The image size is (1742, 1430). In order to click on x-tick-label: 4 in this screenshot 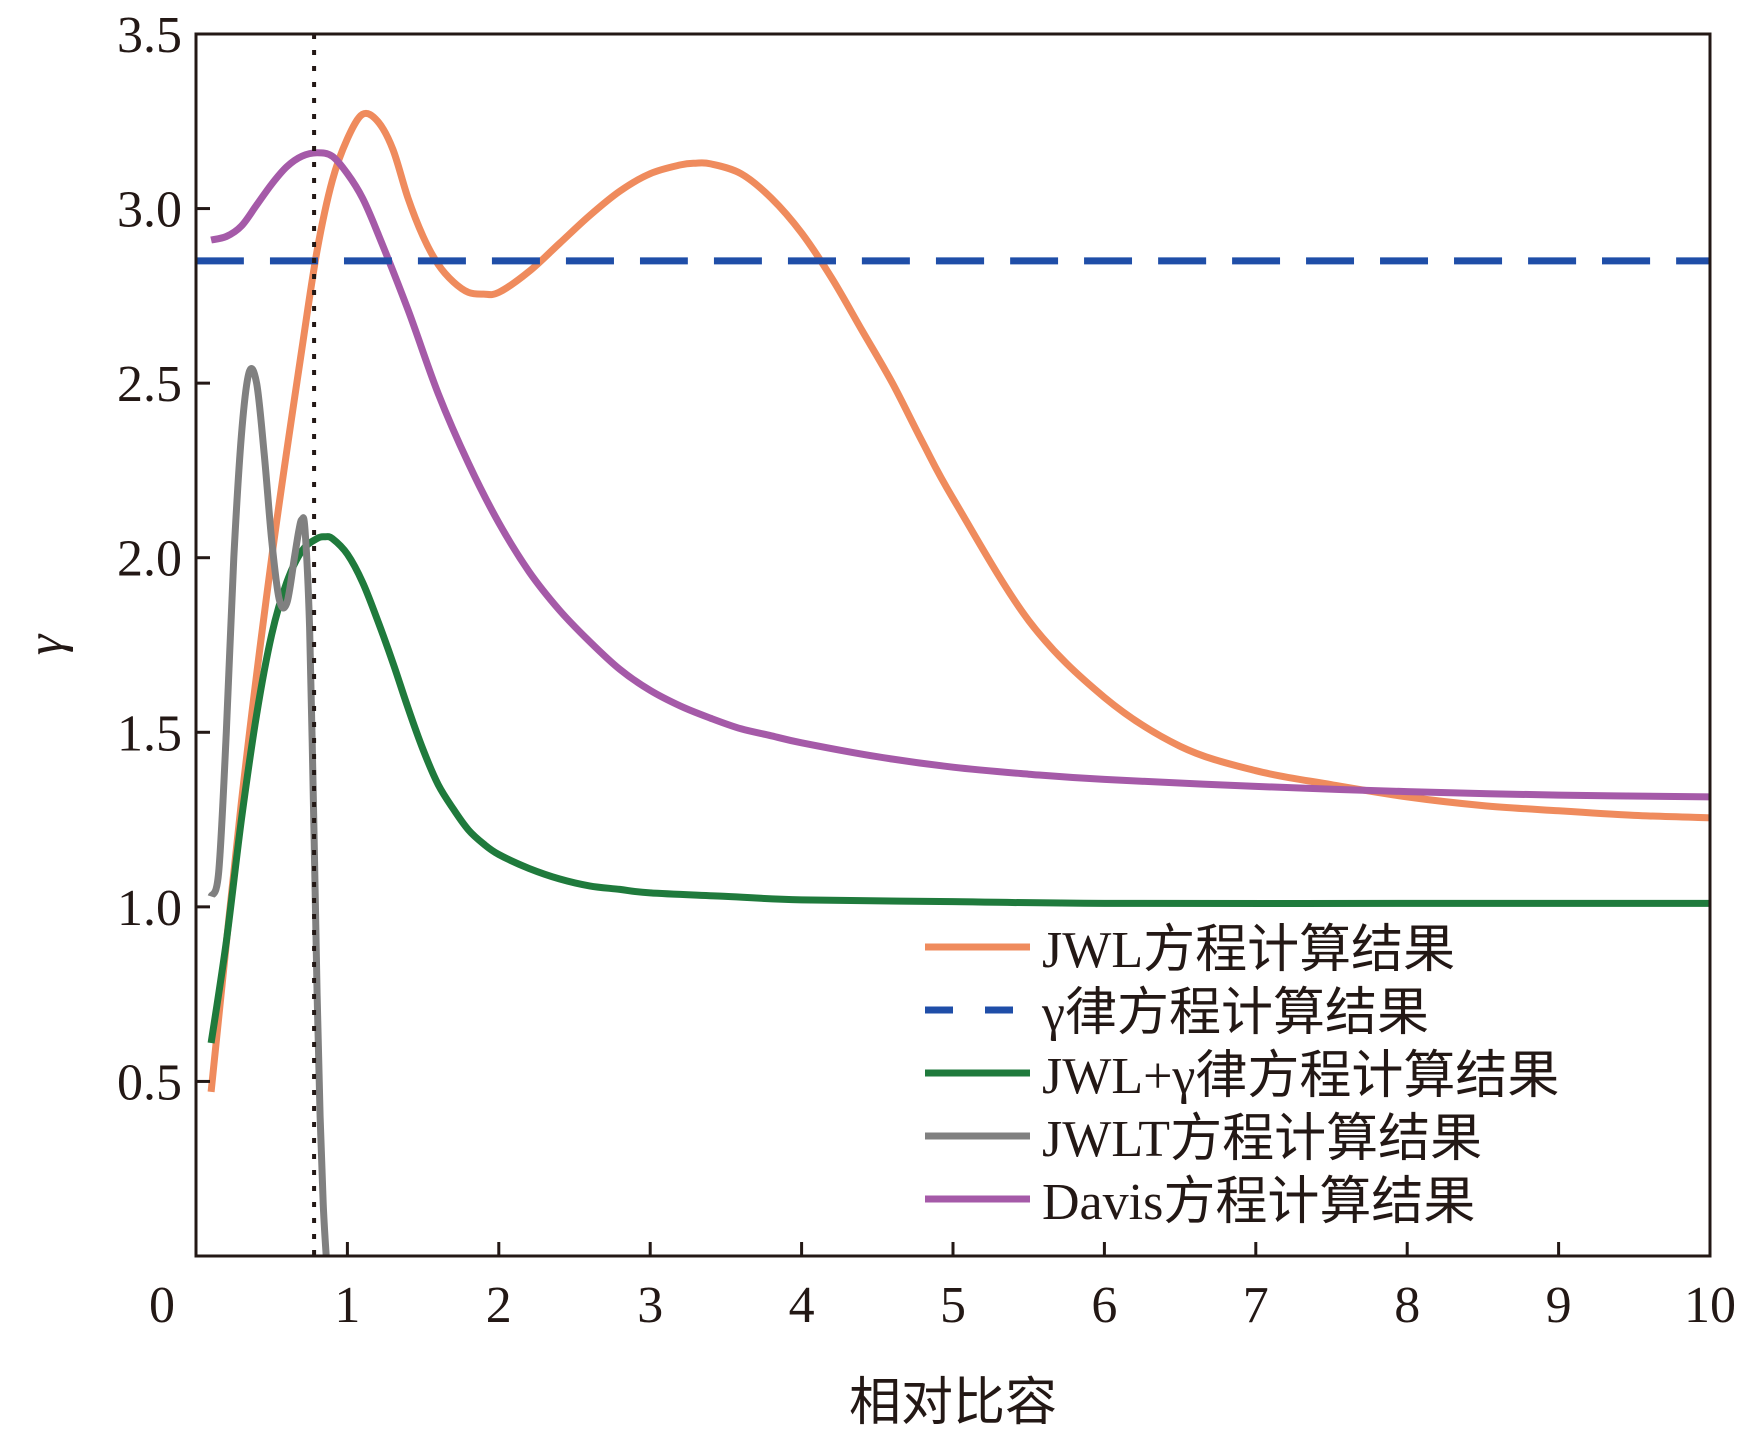, I will do `click(802, 1305)`.